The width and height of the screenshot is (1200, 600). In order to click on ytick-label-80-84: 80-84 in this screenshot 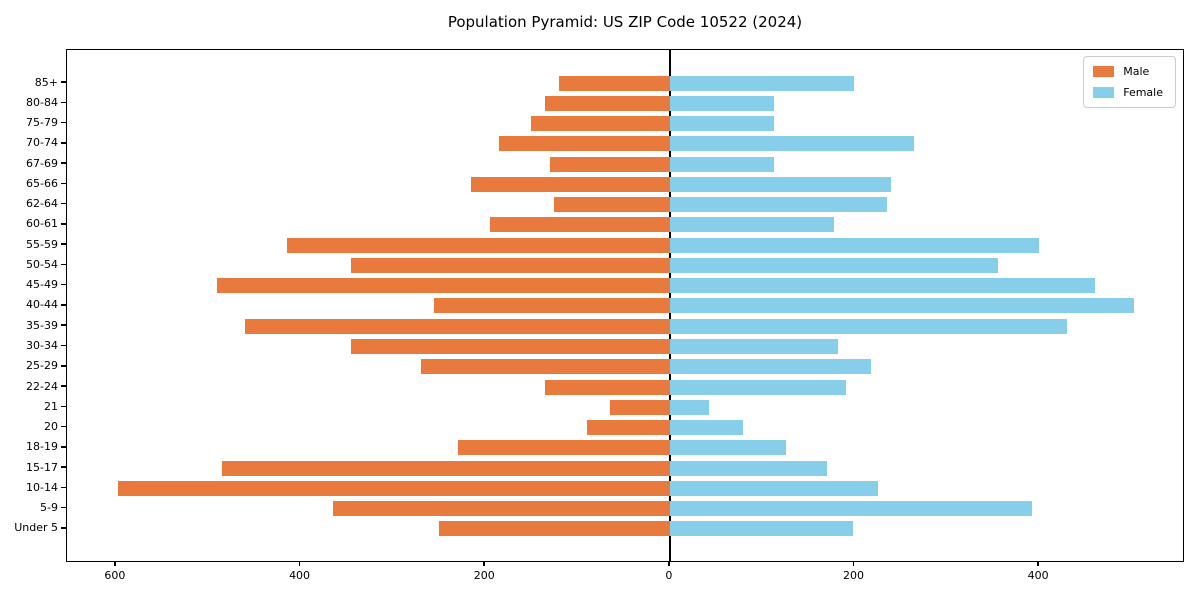, I will do `click(42, 102)`.